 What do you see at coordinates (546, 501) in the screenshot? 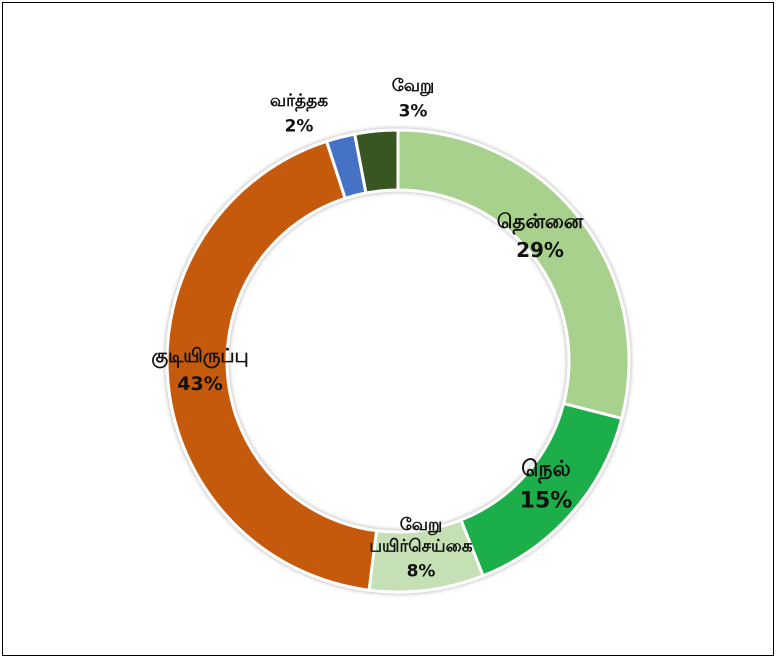
I see `slice-2-value-label: 15%` at bounding box center [546, 501].